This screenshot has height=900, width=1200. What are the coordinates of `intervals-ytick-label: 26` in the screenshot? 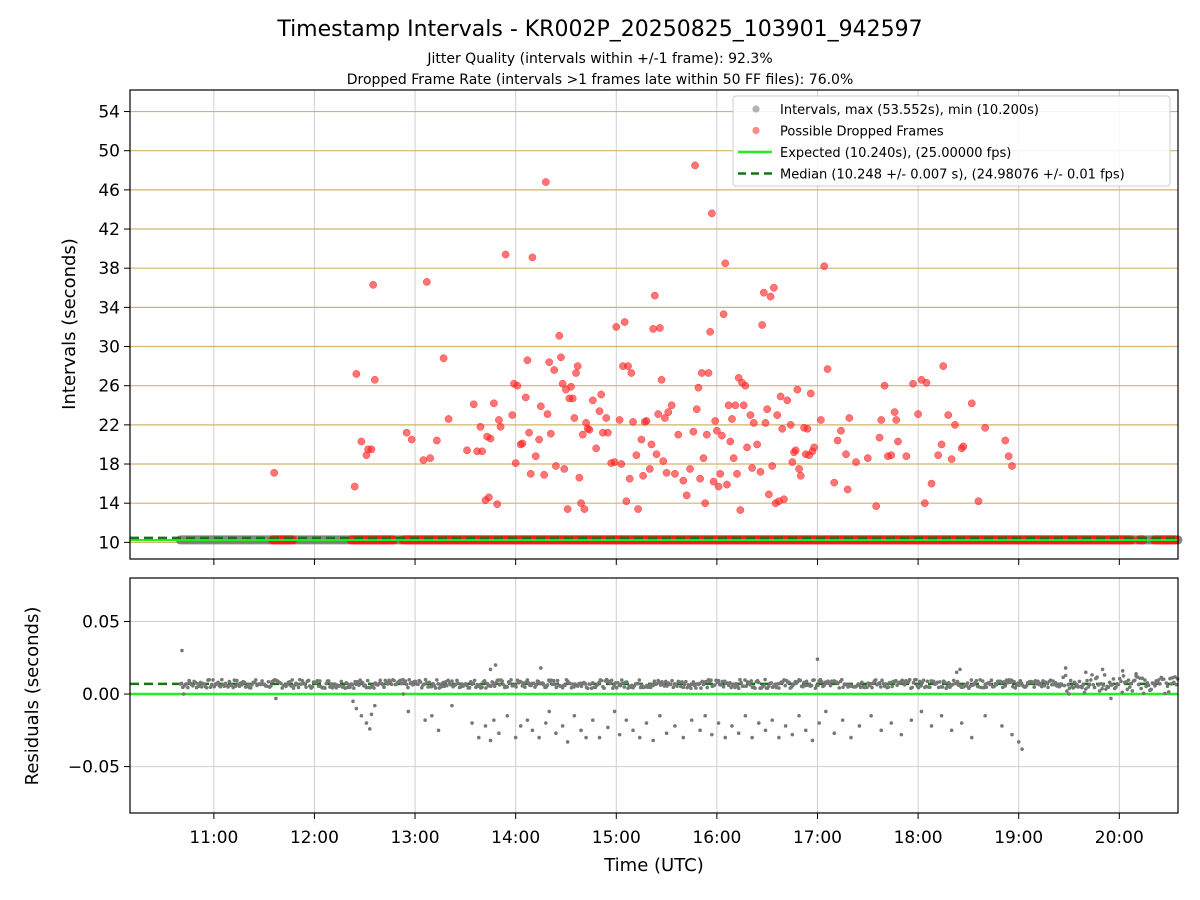 It's located at (109, 387).